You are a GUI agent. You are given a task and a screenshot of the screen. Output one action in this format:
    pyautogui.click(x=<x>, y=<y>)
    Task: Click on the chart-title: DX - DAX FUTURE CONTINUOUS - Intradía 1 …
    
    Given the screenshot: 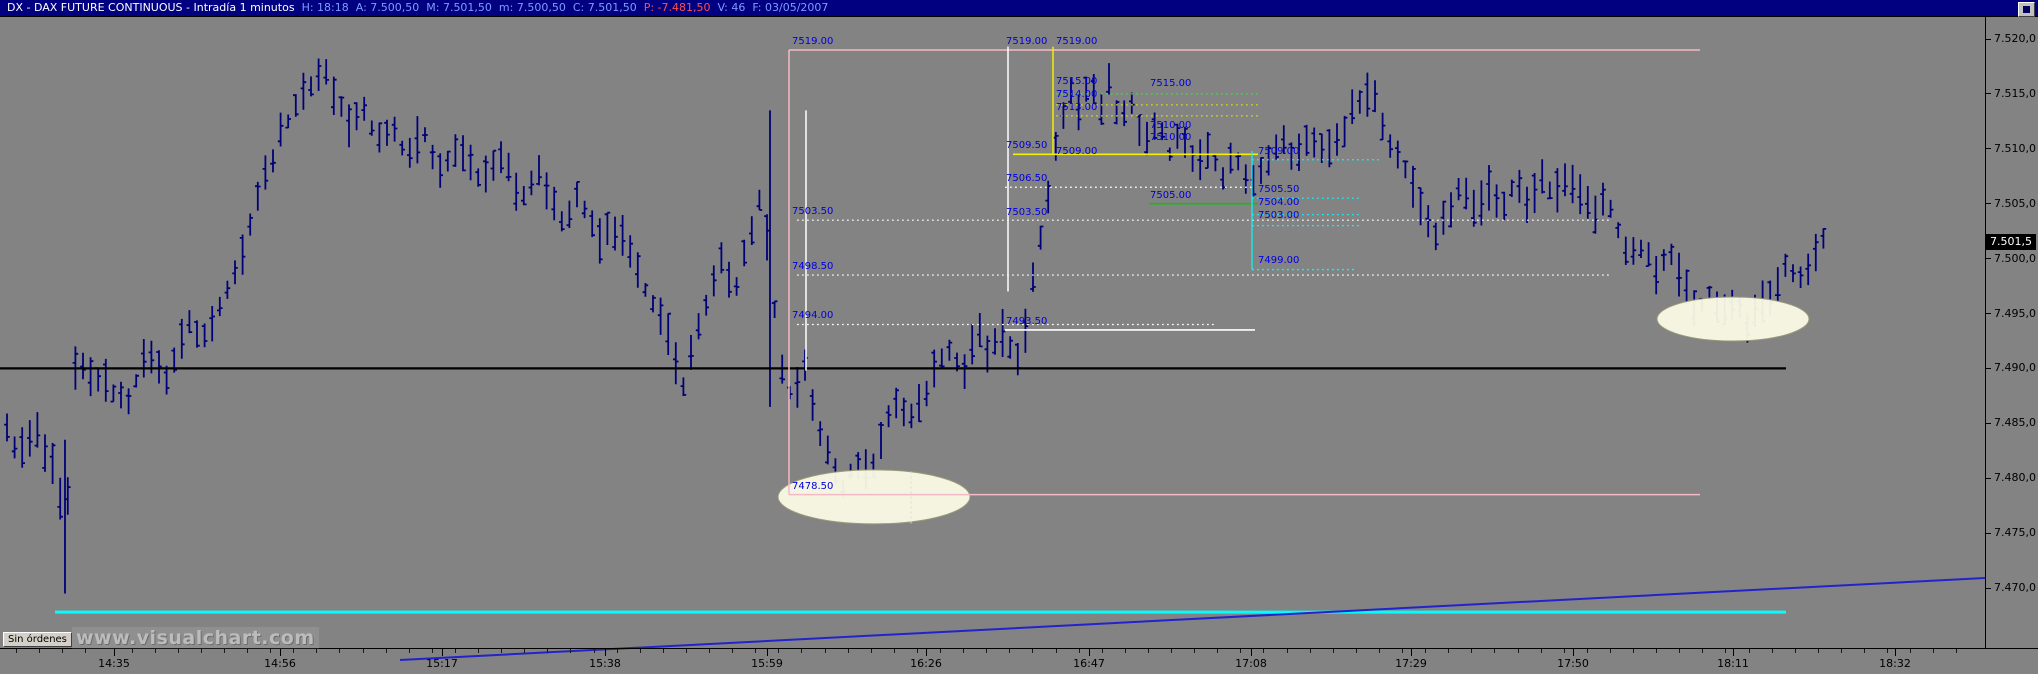 What is the action you would take?
    pyautogui.click(x=417, y=8)
    